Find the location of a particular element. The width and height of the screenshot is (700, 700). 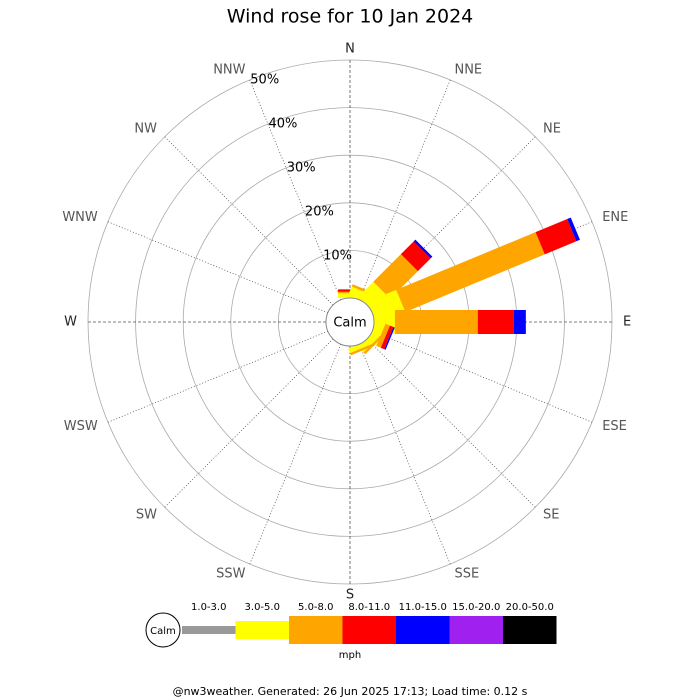

ring-label: 30% is located at coordinates (301, 167).